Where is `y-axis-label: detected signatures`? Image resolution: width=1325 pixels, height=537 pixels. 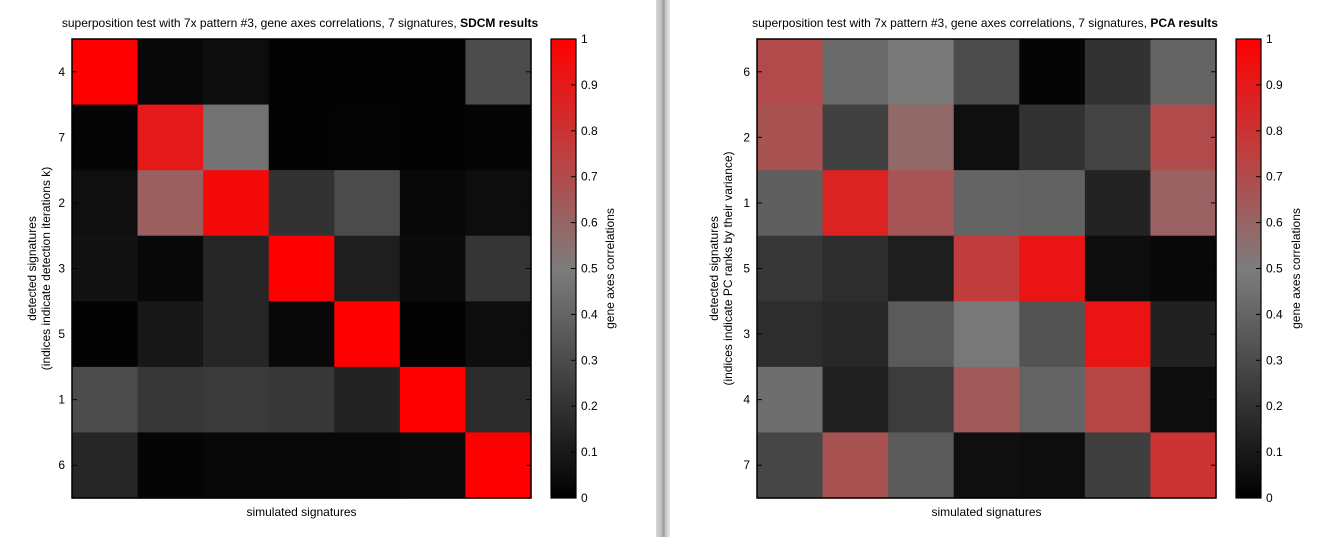
y-axis-label: detected signatures is located at coordinates (32, 268).